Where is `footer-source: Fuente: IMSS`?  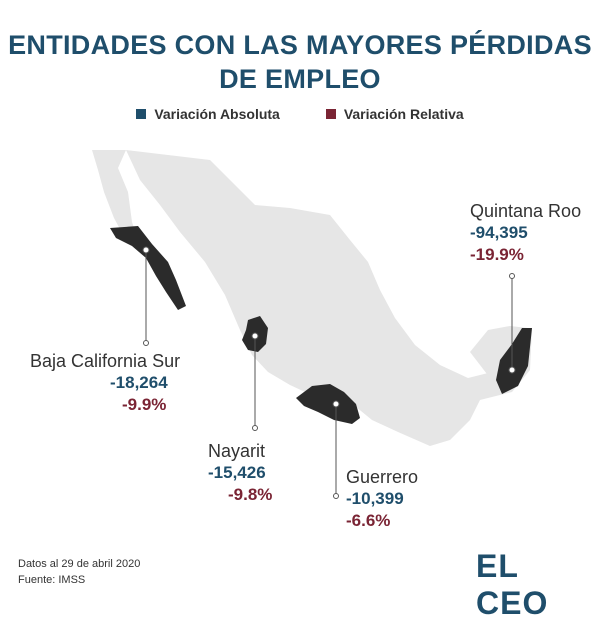 footer-source: Fuente: IMSS is located at coordinates (52, 580).